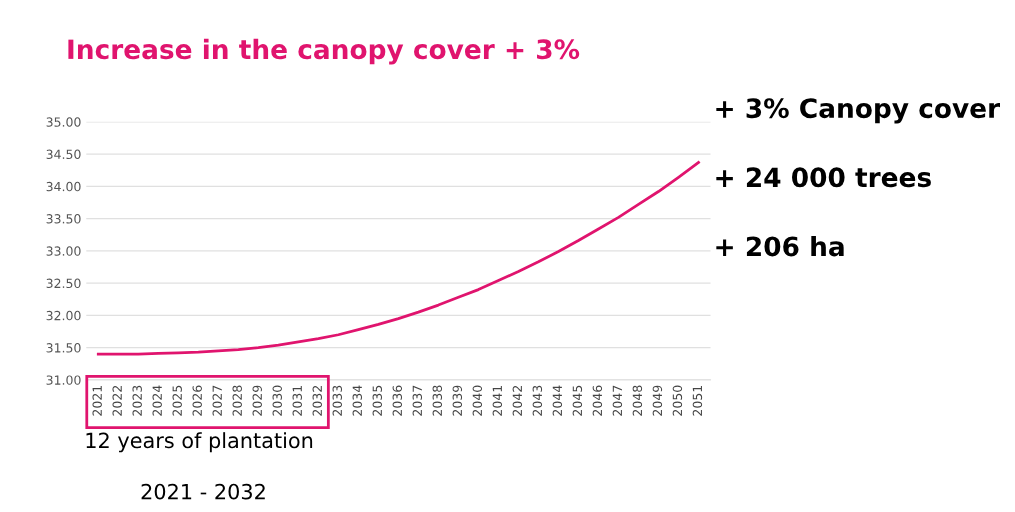  I want to click on text: + 3% Canopy cover, so click(858, 111).